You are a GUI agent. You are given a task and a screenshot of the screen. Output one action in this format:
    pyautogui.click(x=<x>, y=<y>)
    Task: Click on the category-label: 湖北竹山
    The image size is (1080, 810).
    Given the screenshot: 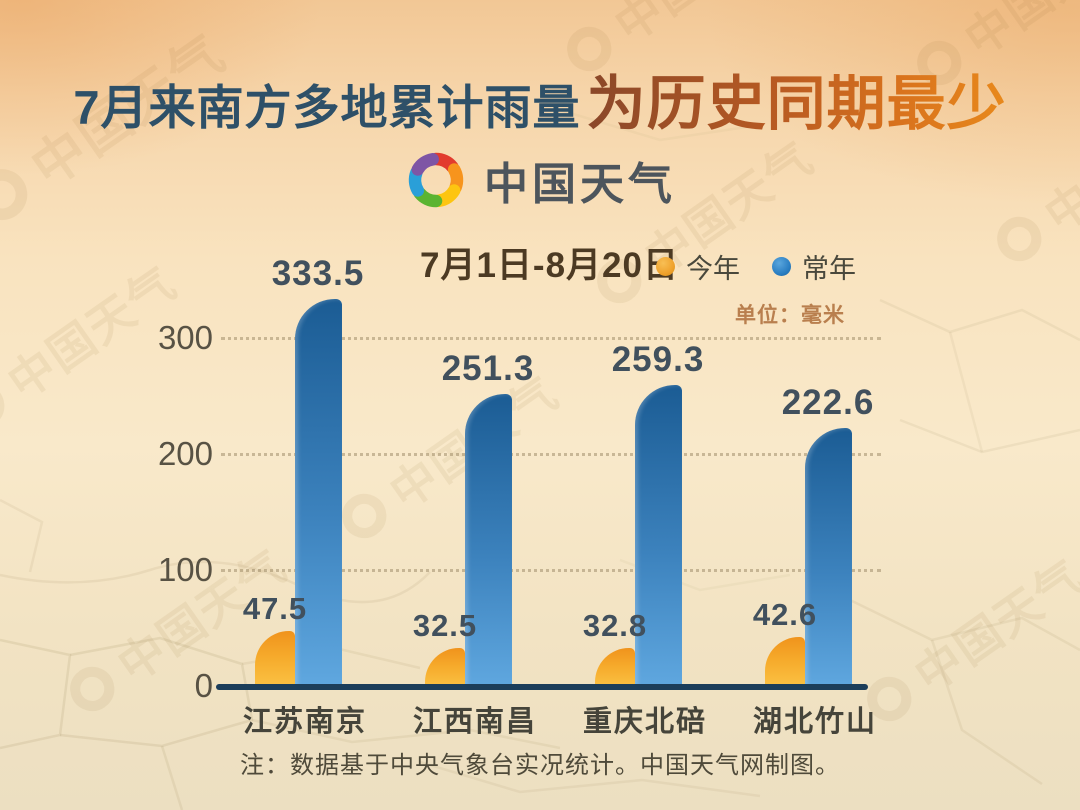 What is the action you would take?
    pyautogui.click(x=814, y=722)
    